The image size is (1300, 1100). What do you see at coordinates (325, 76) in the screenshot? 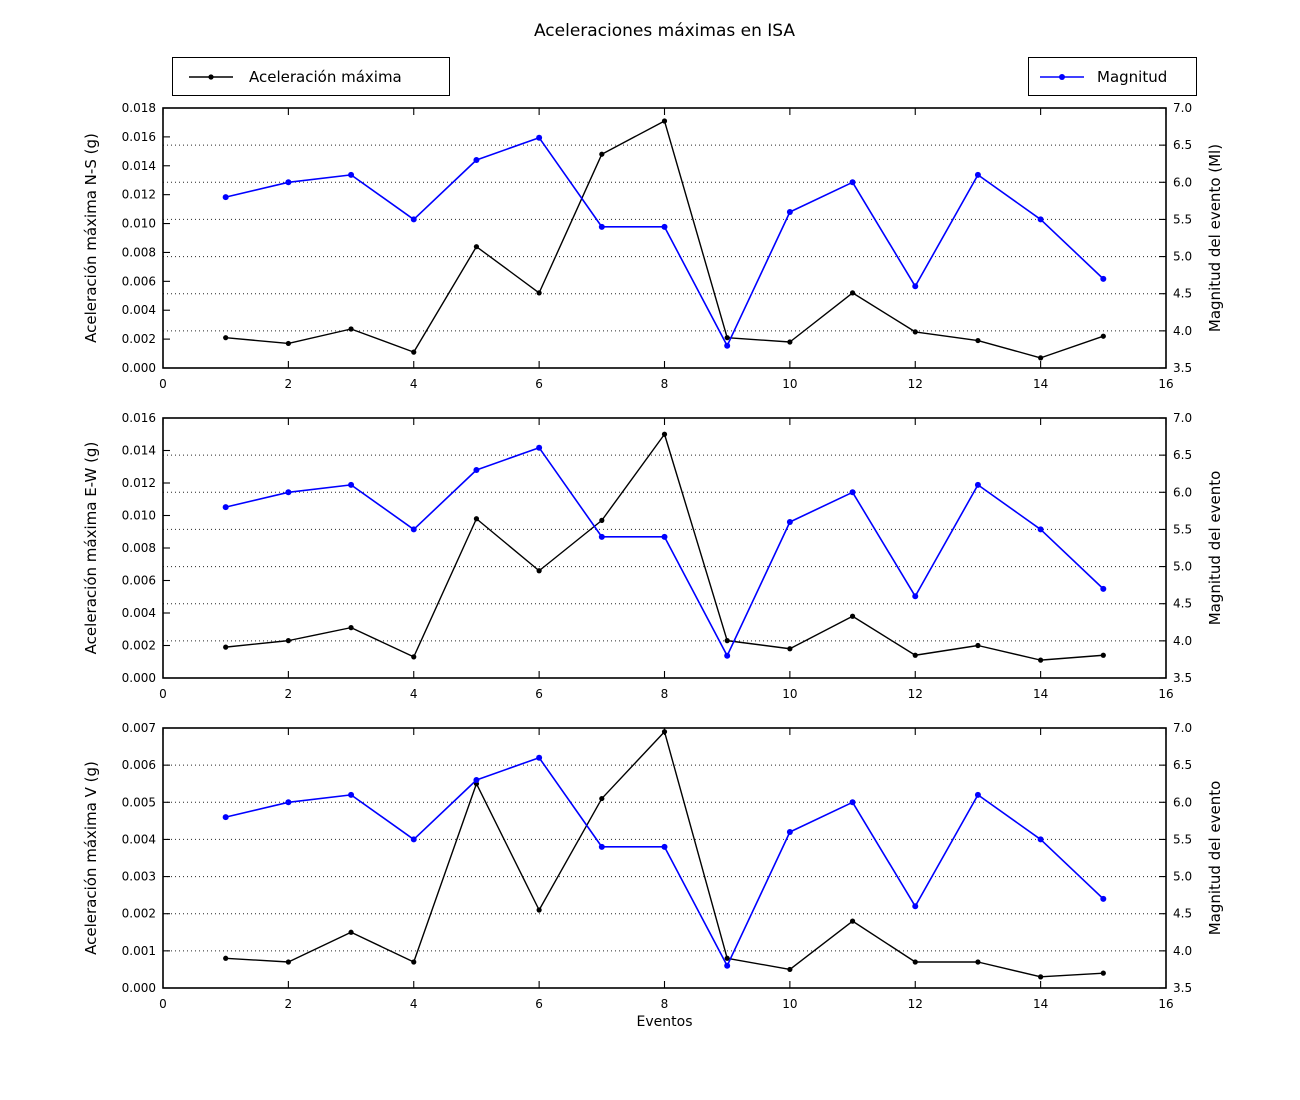
I see `legend-label-aceleracion: Aceleración máxima` at bounding box center [325, 76].